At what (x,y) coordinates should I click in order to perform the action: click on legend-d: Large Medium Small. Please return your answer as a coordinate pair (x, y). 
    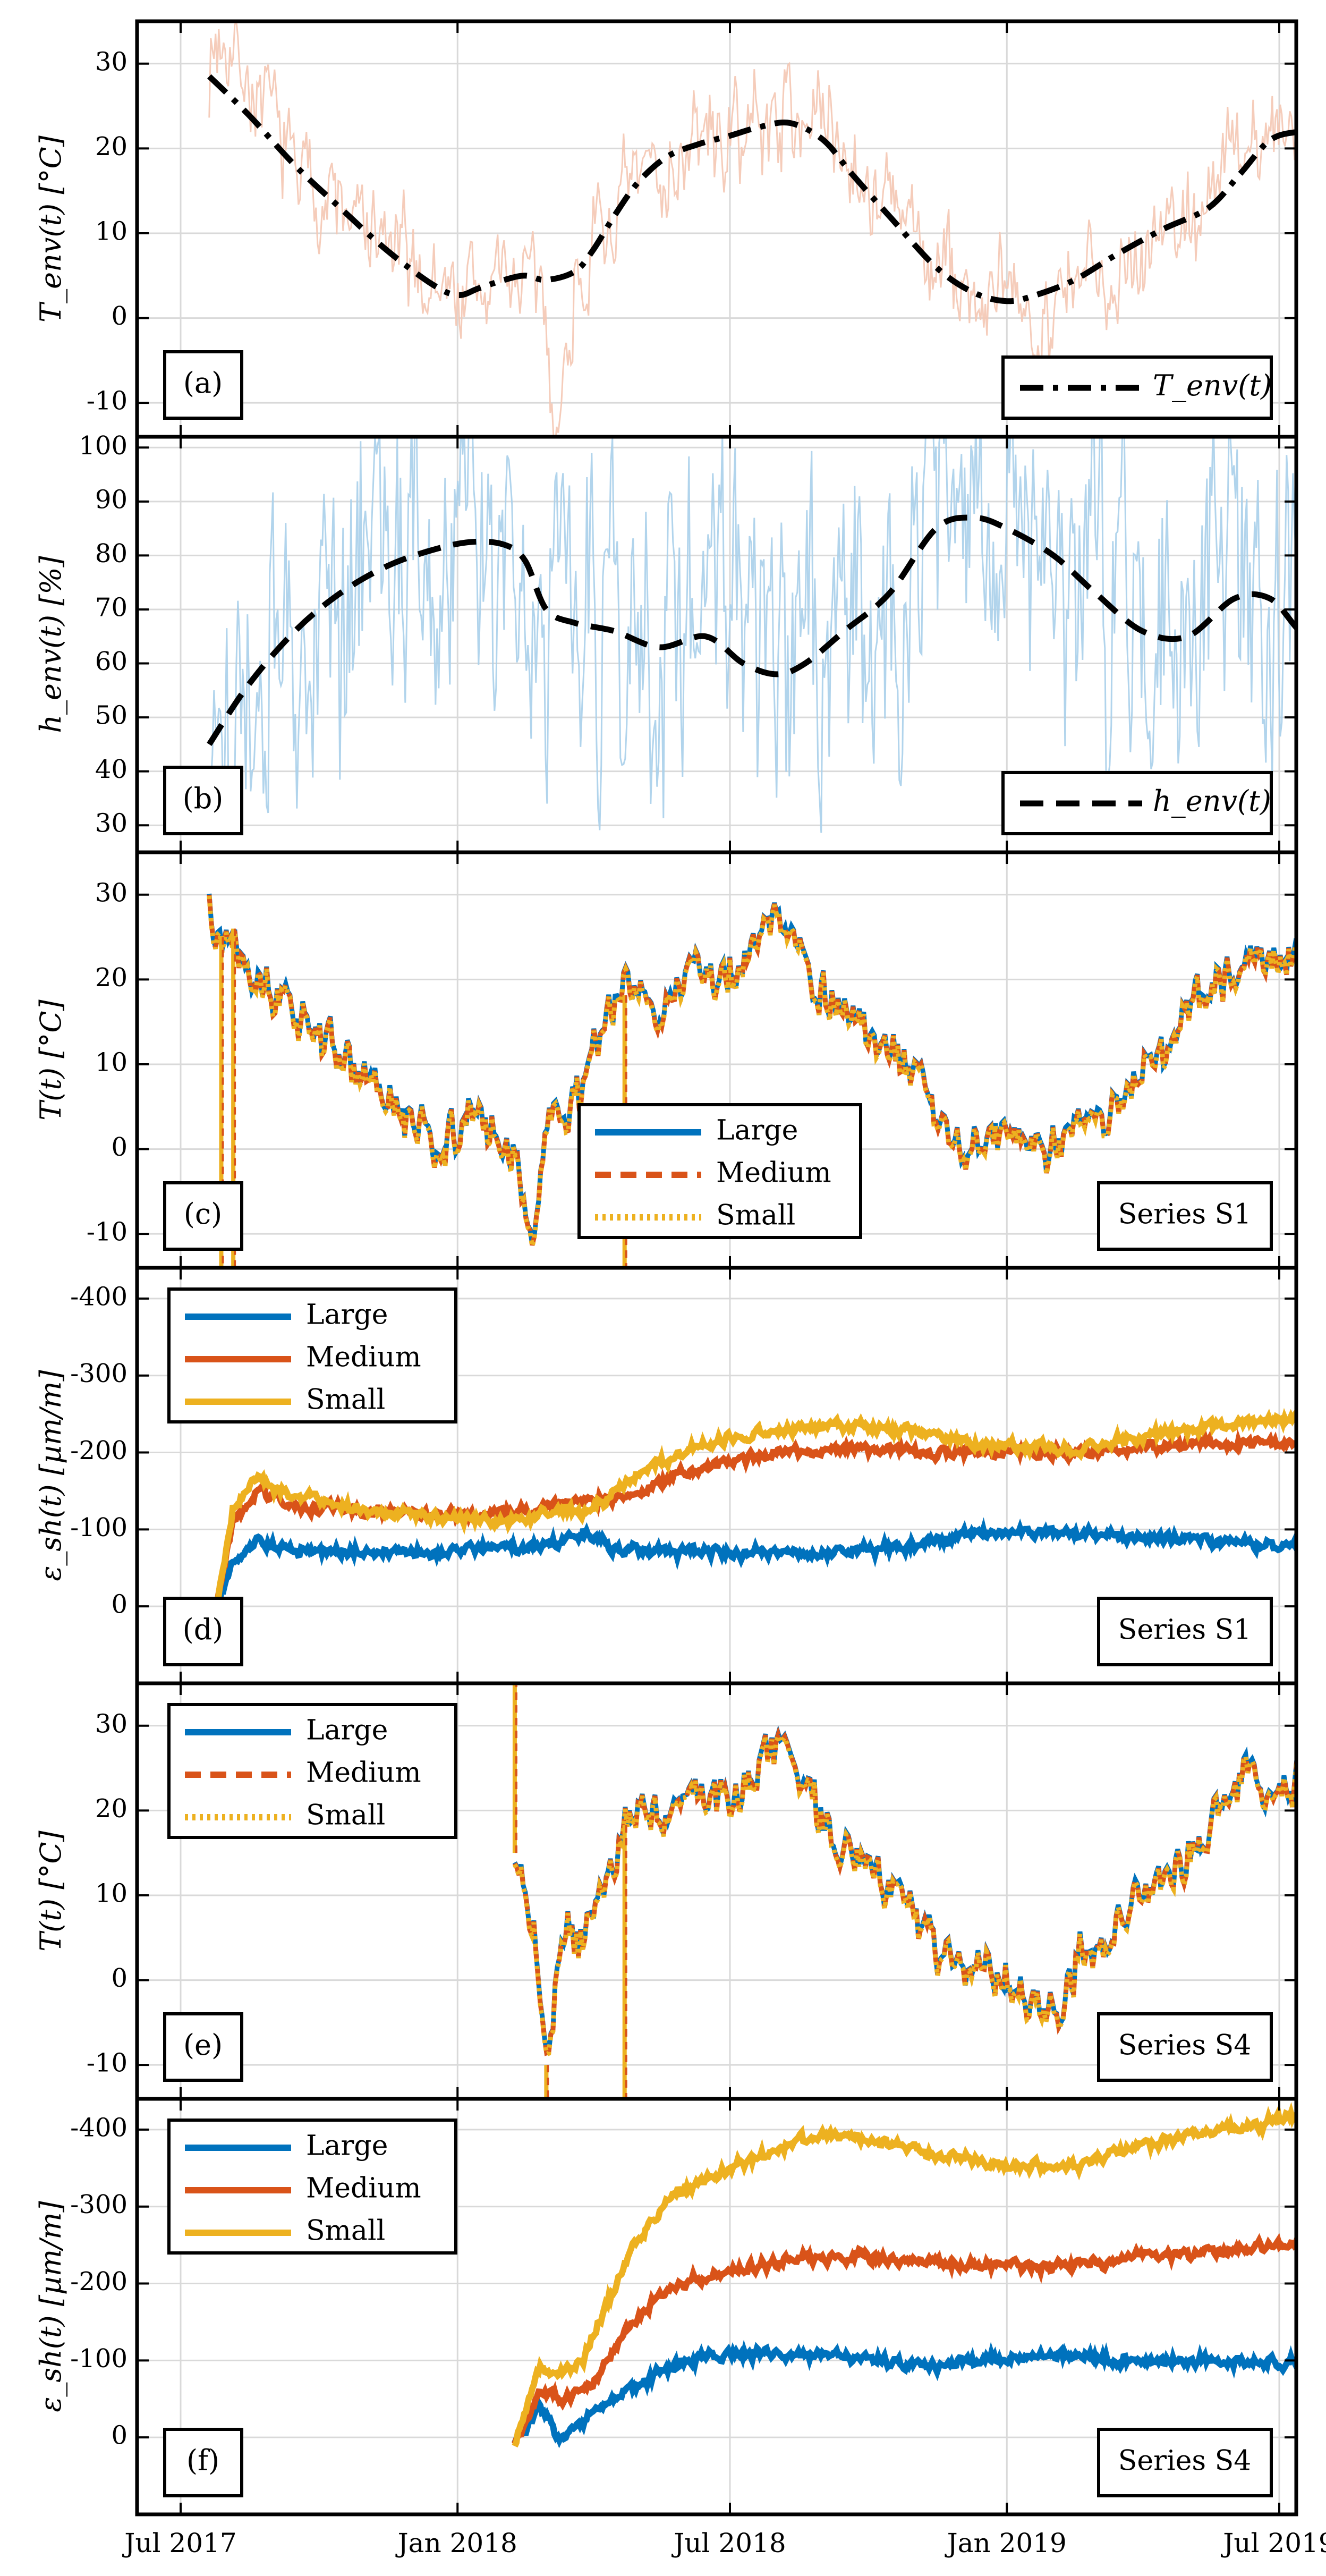
    Looking at the image, I should click on (312, 1355).